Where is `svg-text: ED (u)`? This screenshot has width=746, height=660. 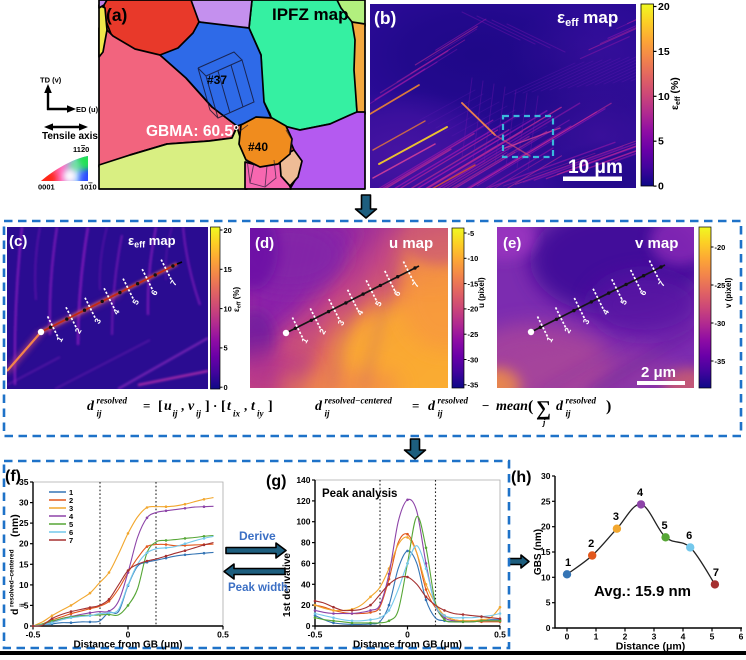
svg-text: ED (u) is located at coordinates (87, 109).